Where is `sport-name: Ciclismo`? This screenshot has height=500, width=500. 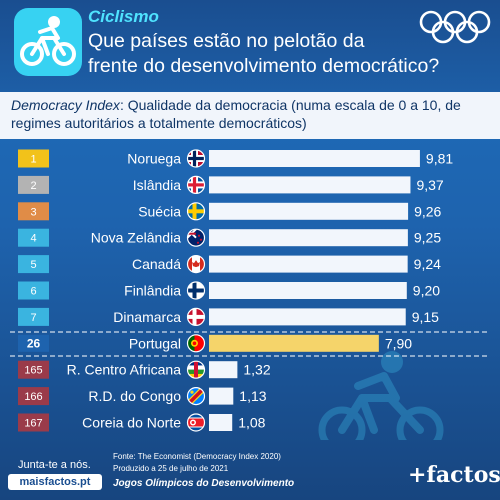
sport-name: Ciclismo is located at coordinates (123, 16).